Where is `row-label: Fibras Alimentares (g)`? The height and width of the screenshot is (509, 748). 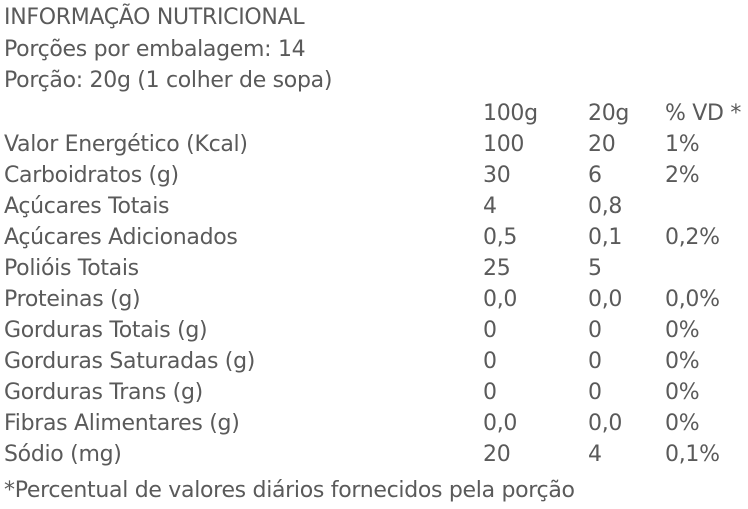
row-label: Fibras Alimentares (g) is located at coordinates (122, 423).